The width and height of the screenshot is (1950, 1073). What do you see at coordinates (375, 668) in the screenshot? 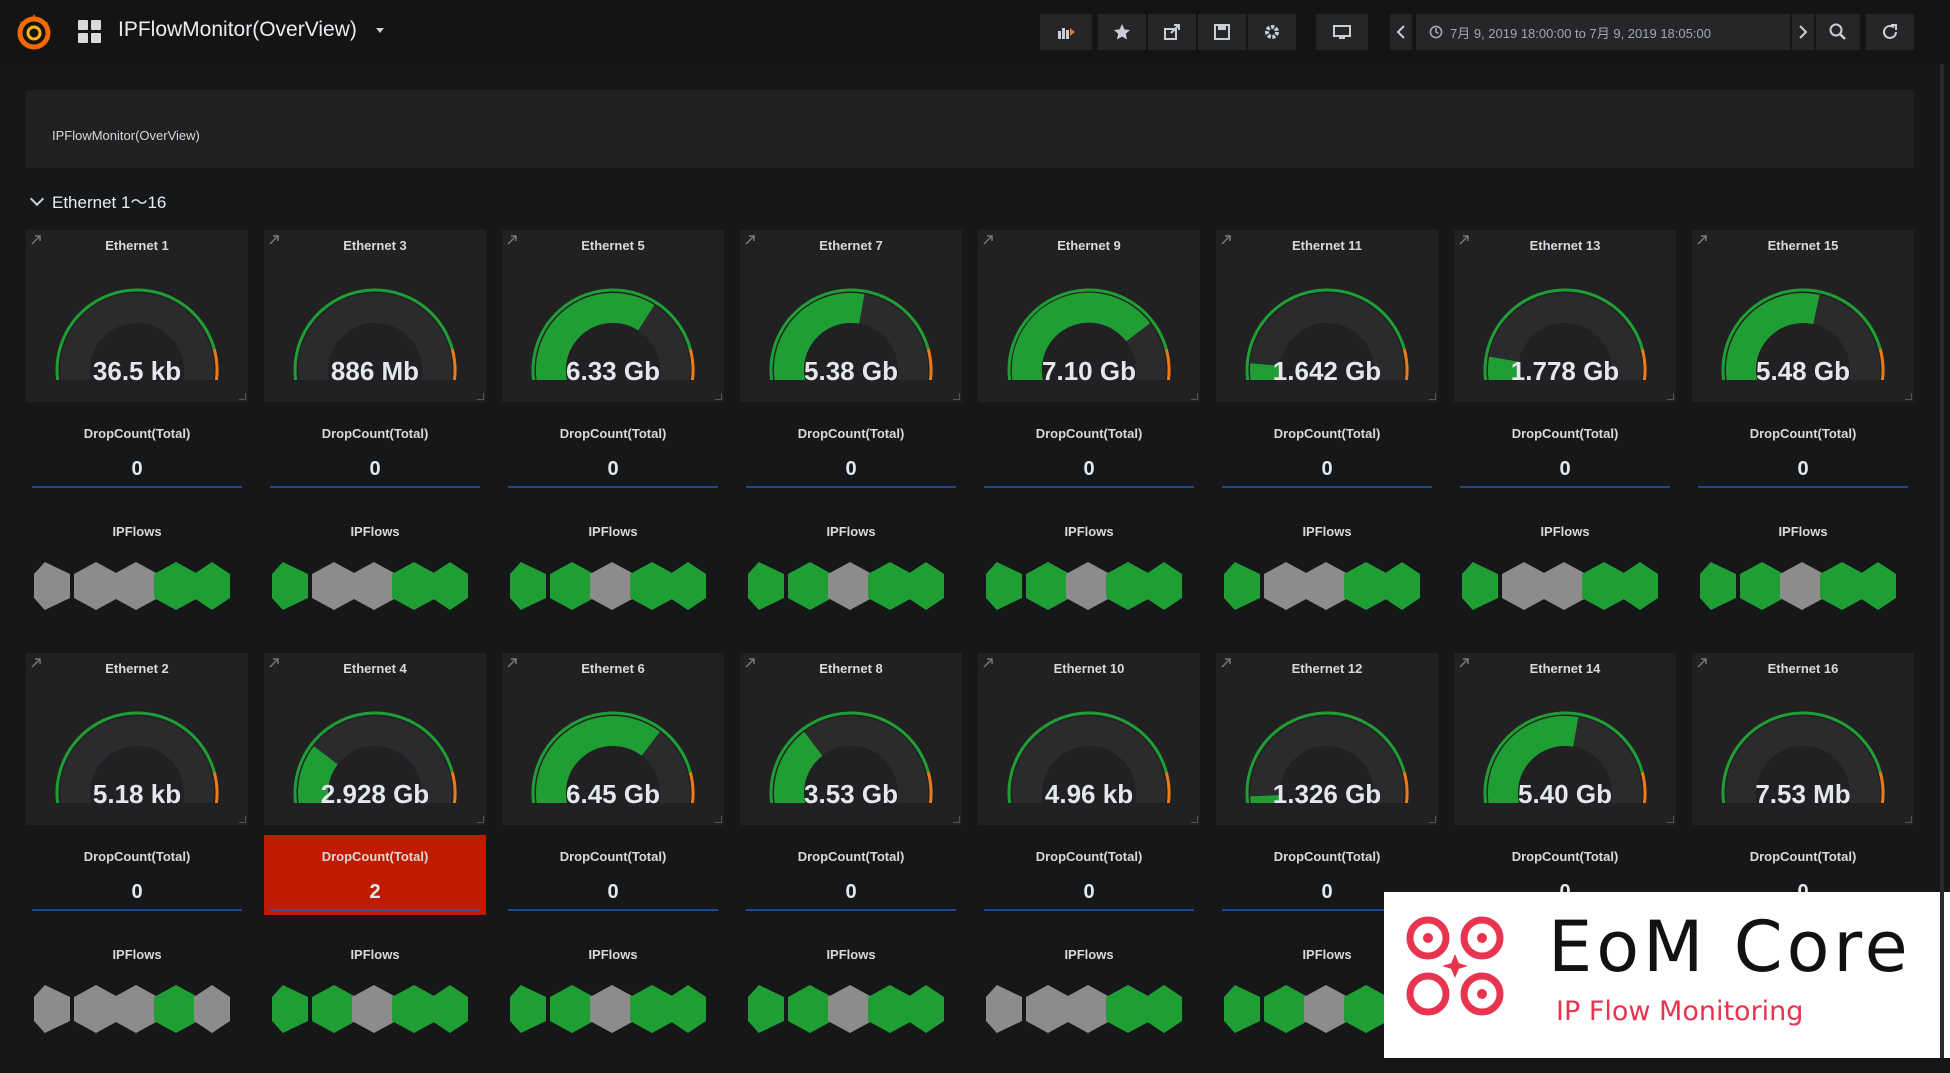
I see `gauge-panel-title: Ethernet 4` at bounding box center [375, 668].